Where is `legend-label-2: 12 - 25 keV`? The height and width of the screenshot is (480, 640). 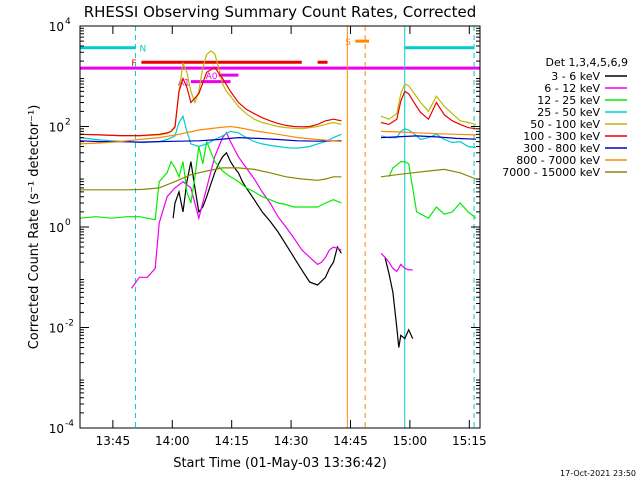 legend-label-2: 12 - 25 keV is located at coordinates (568, 100).